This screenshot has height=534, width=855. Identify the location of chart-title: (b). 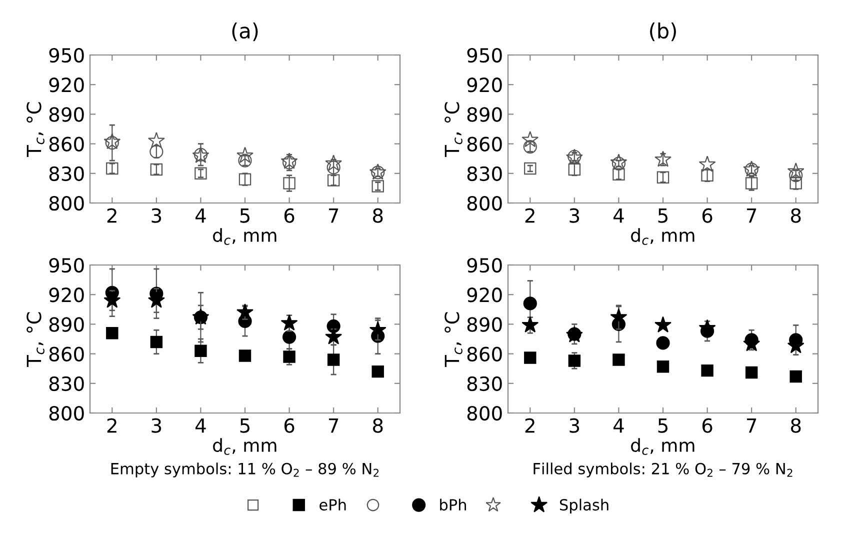
(663, 32).